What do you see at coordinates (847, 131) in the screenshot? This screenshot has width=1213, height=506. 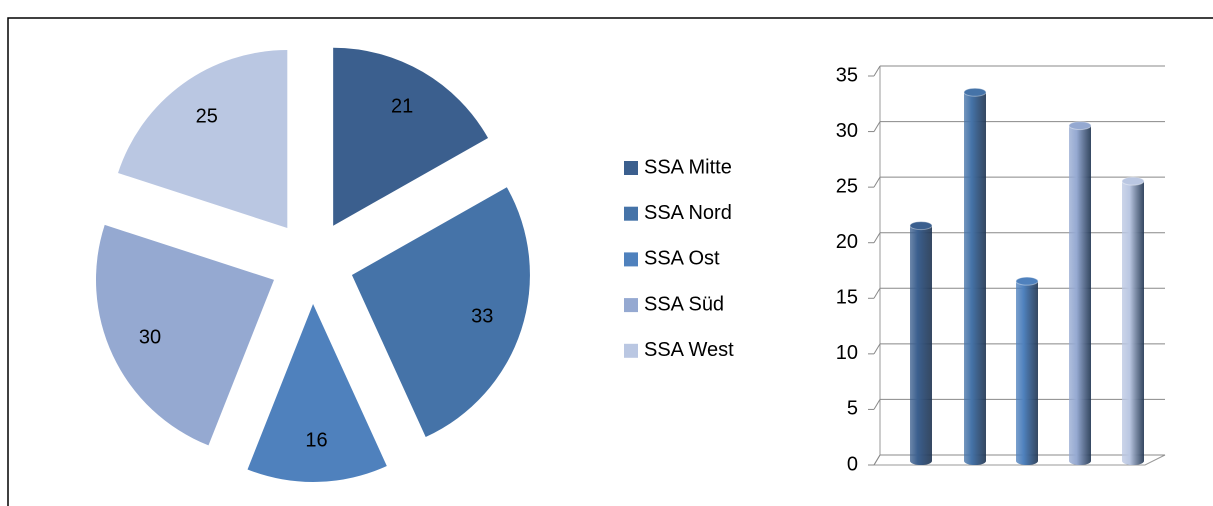 I see `y-tick-label: 30` at bounding box center [847, 131].